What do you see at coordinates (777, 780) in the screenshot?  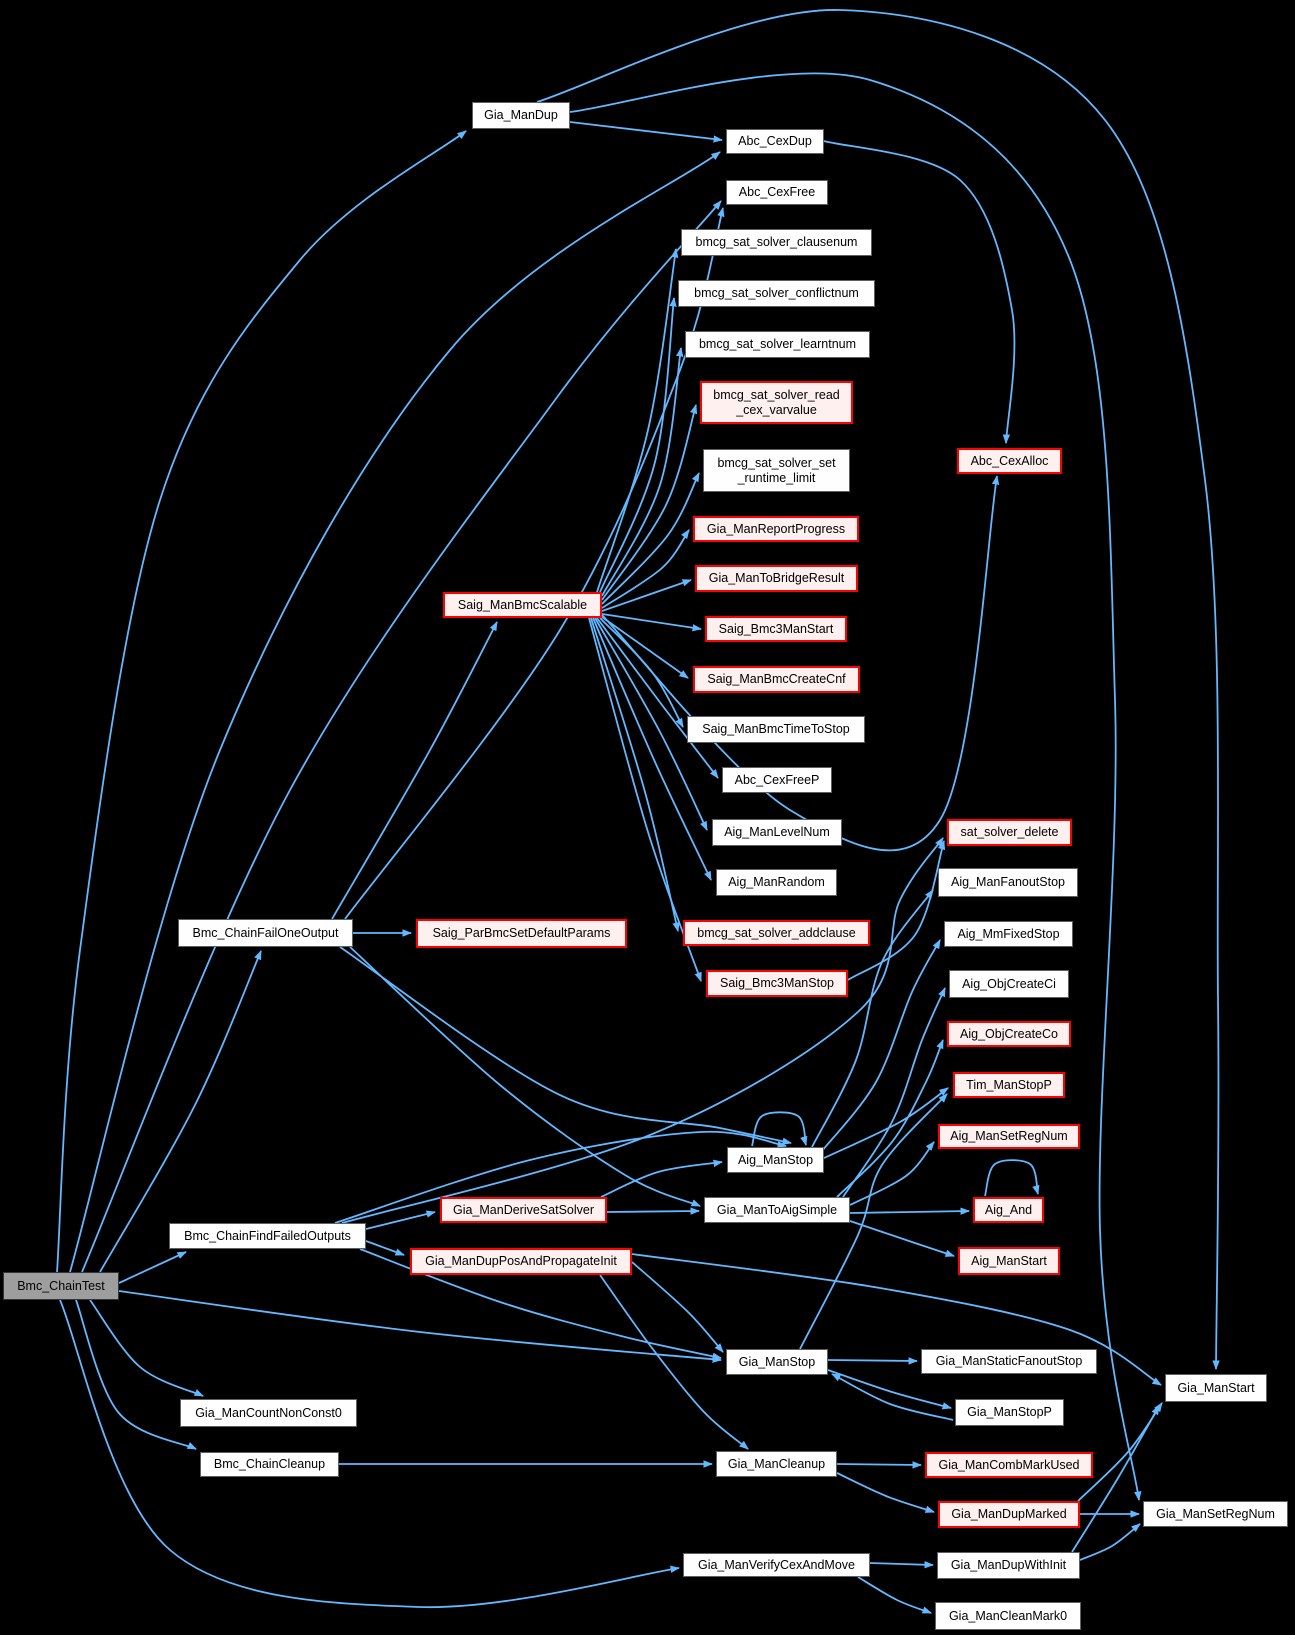 I see `node-abc-cexfreep: Abc_CexFreeP` at bounding box center [777, 780].